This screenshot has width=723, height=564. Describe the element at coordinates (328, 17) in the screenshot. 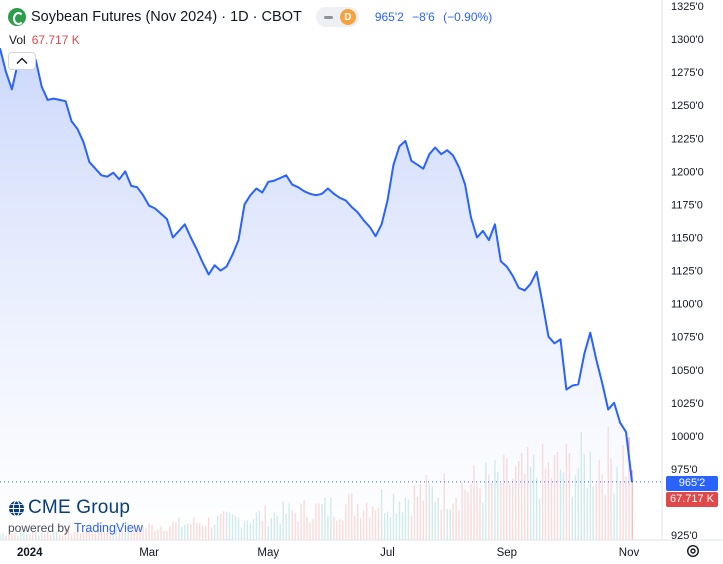

I see `market-closed-icon` at that location.